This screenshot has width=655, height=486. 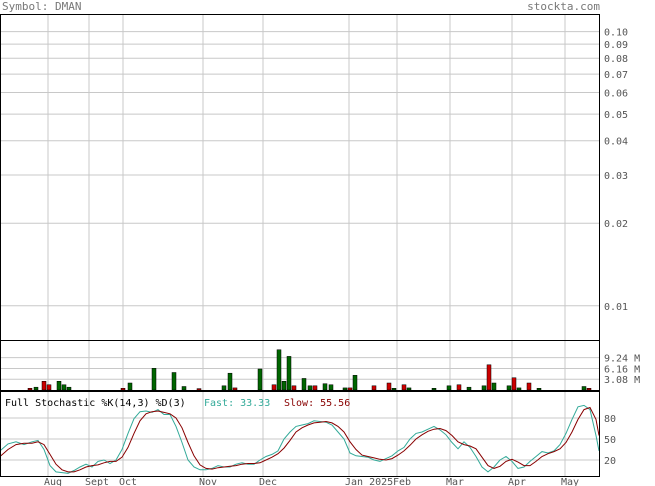 I want to click on x-tick-label: Dec, so click(x=268, y=481).